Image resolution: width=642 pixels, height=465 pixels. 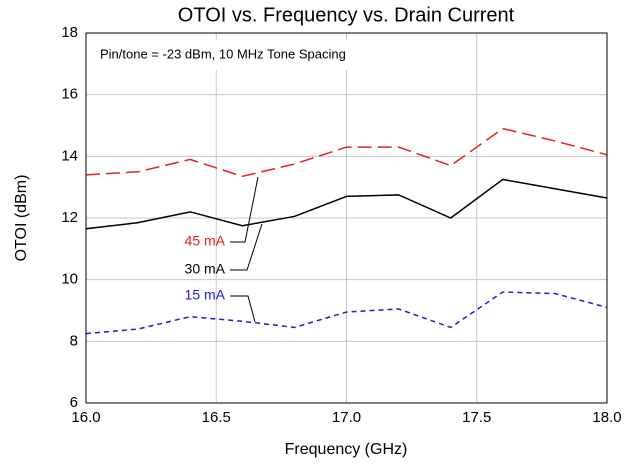 I want to click on chart-title: OTOI vs. Frequency vs. Drain Current, so click(x=346, y=15).